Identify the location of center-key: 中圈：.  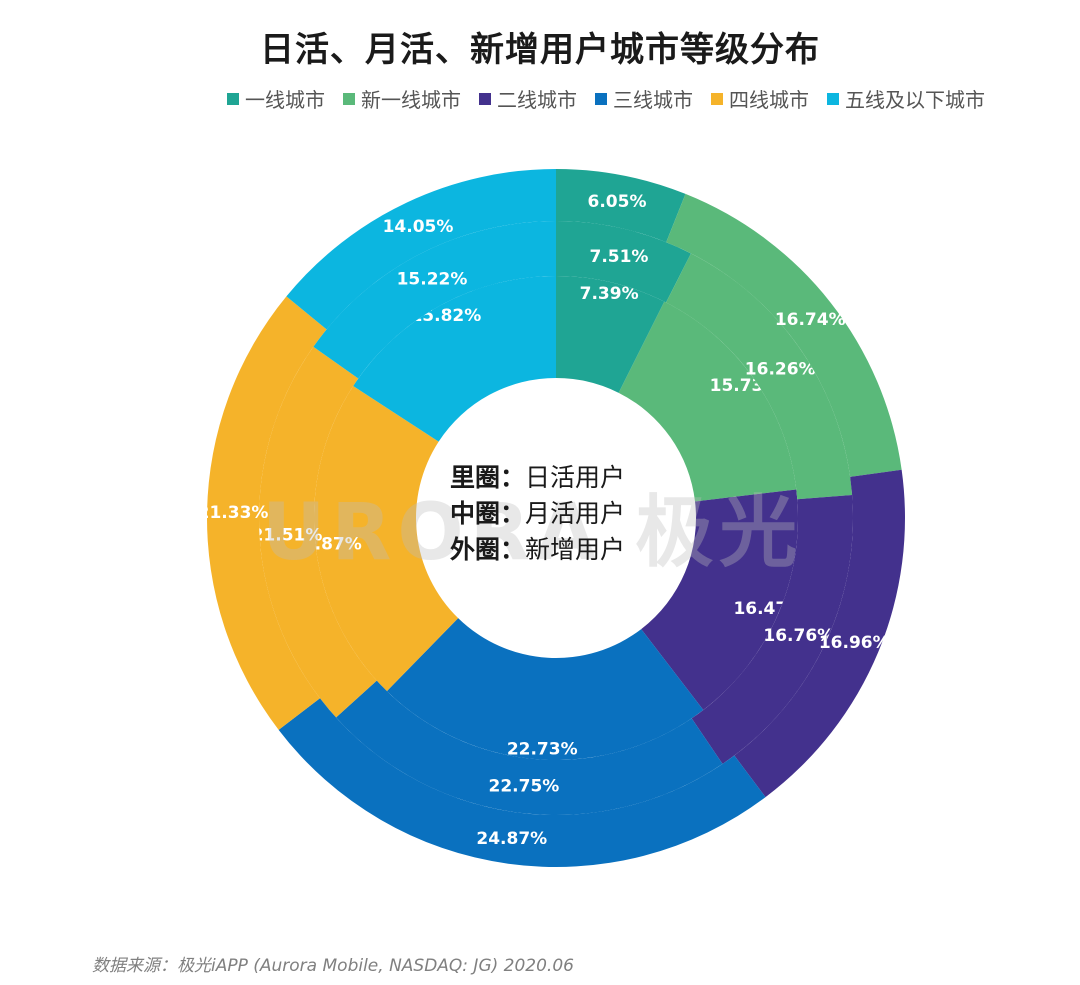
(488, 513).